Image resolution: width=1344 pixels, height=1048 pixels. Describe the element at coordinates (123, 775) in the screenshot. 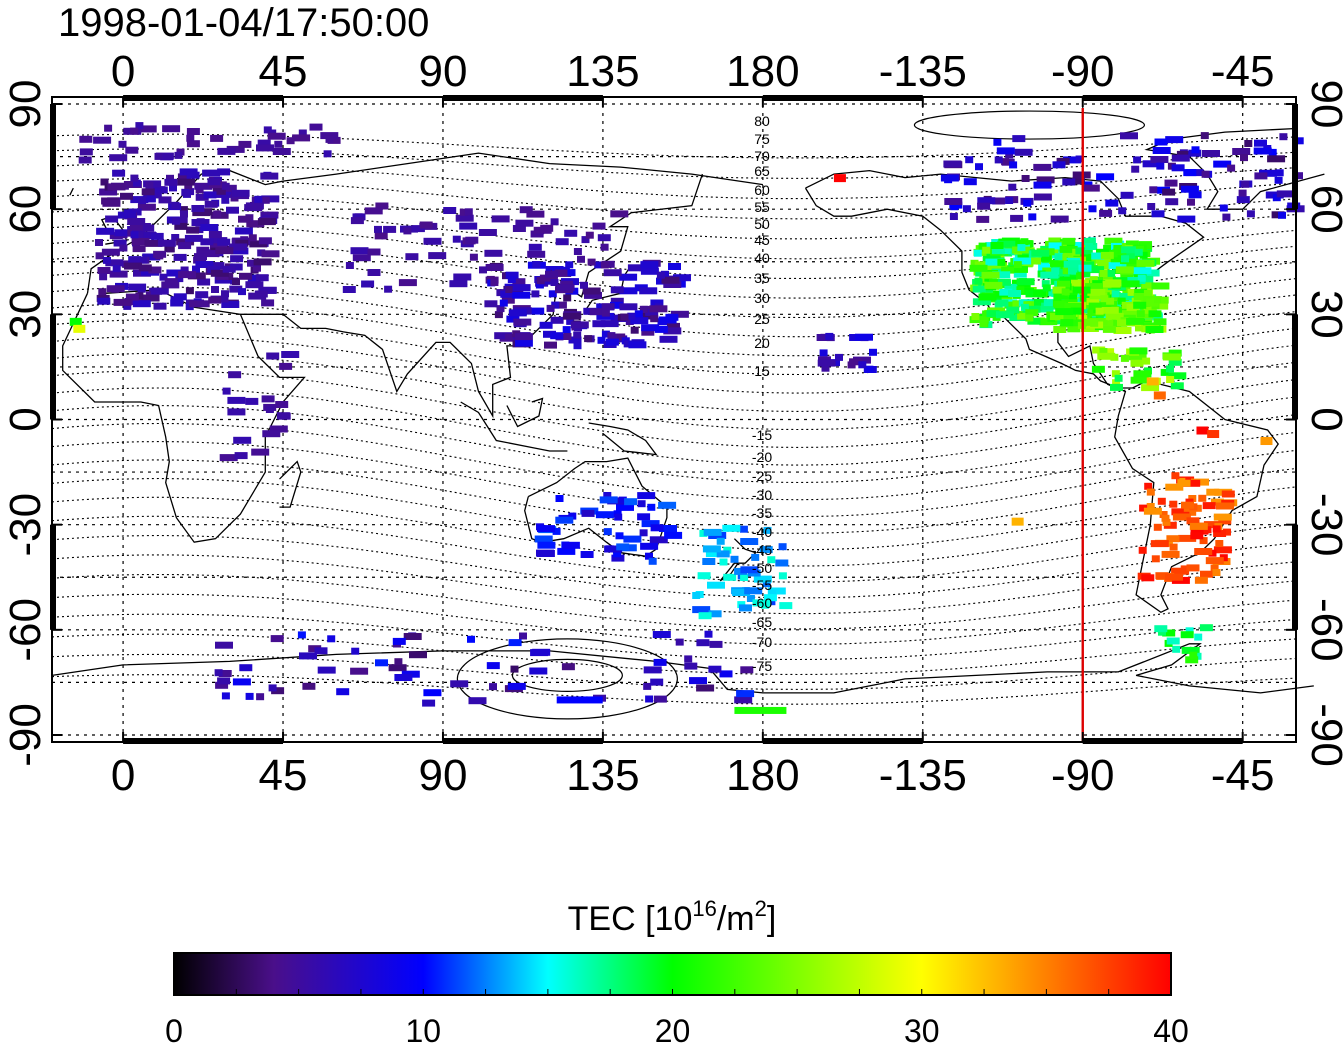

I see `lon-label-bottom: 0` at that location.